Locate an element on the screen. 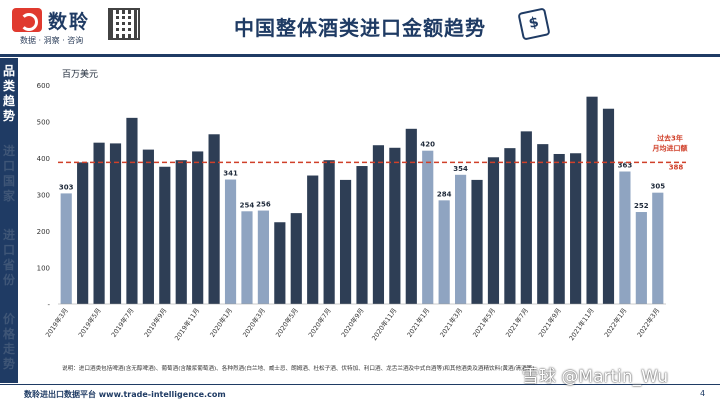  sidebar-tab-import-province: 进 口 省 份 is located at coordinates (9, 258).